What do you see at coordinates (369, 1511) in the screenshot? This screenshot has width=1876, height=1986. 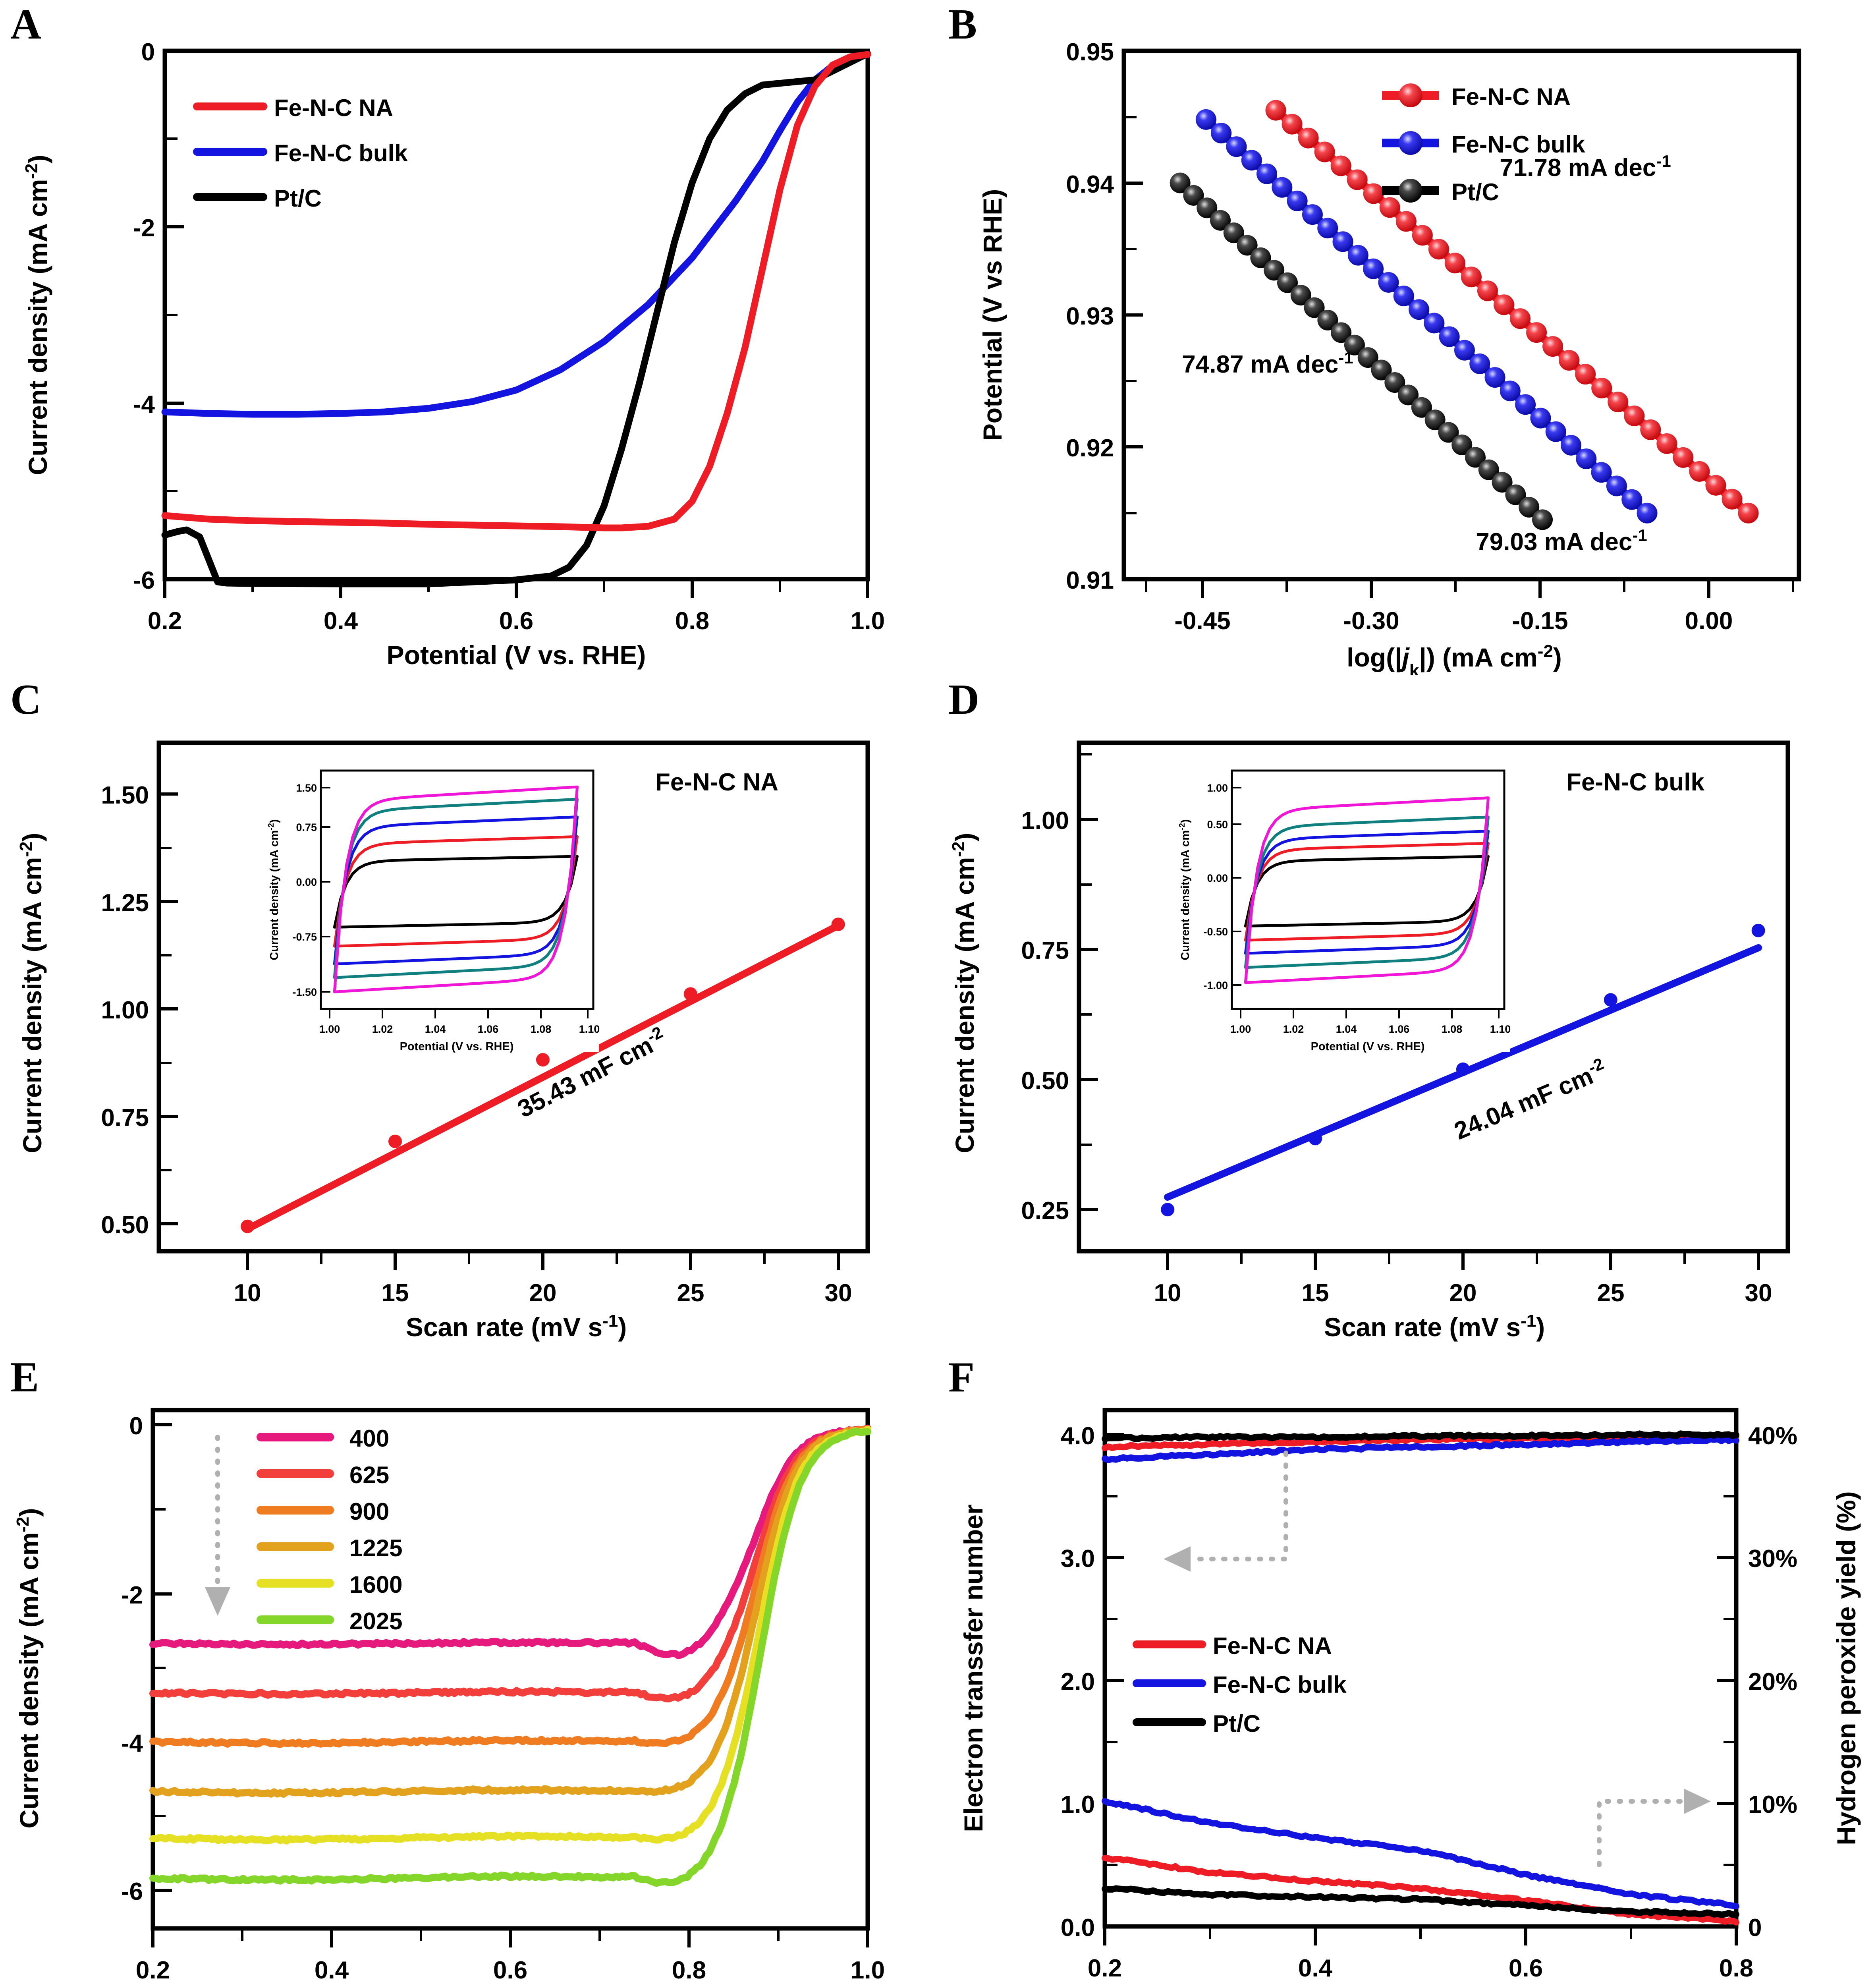 I see `legend-label-rotation: 900` at bounding box center [369, 1511].